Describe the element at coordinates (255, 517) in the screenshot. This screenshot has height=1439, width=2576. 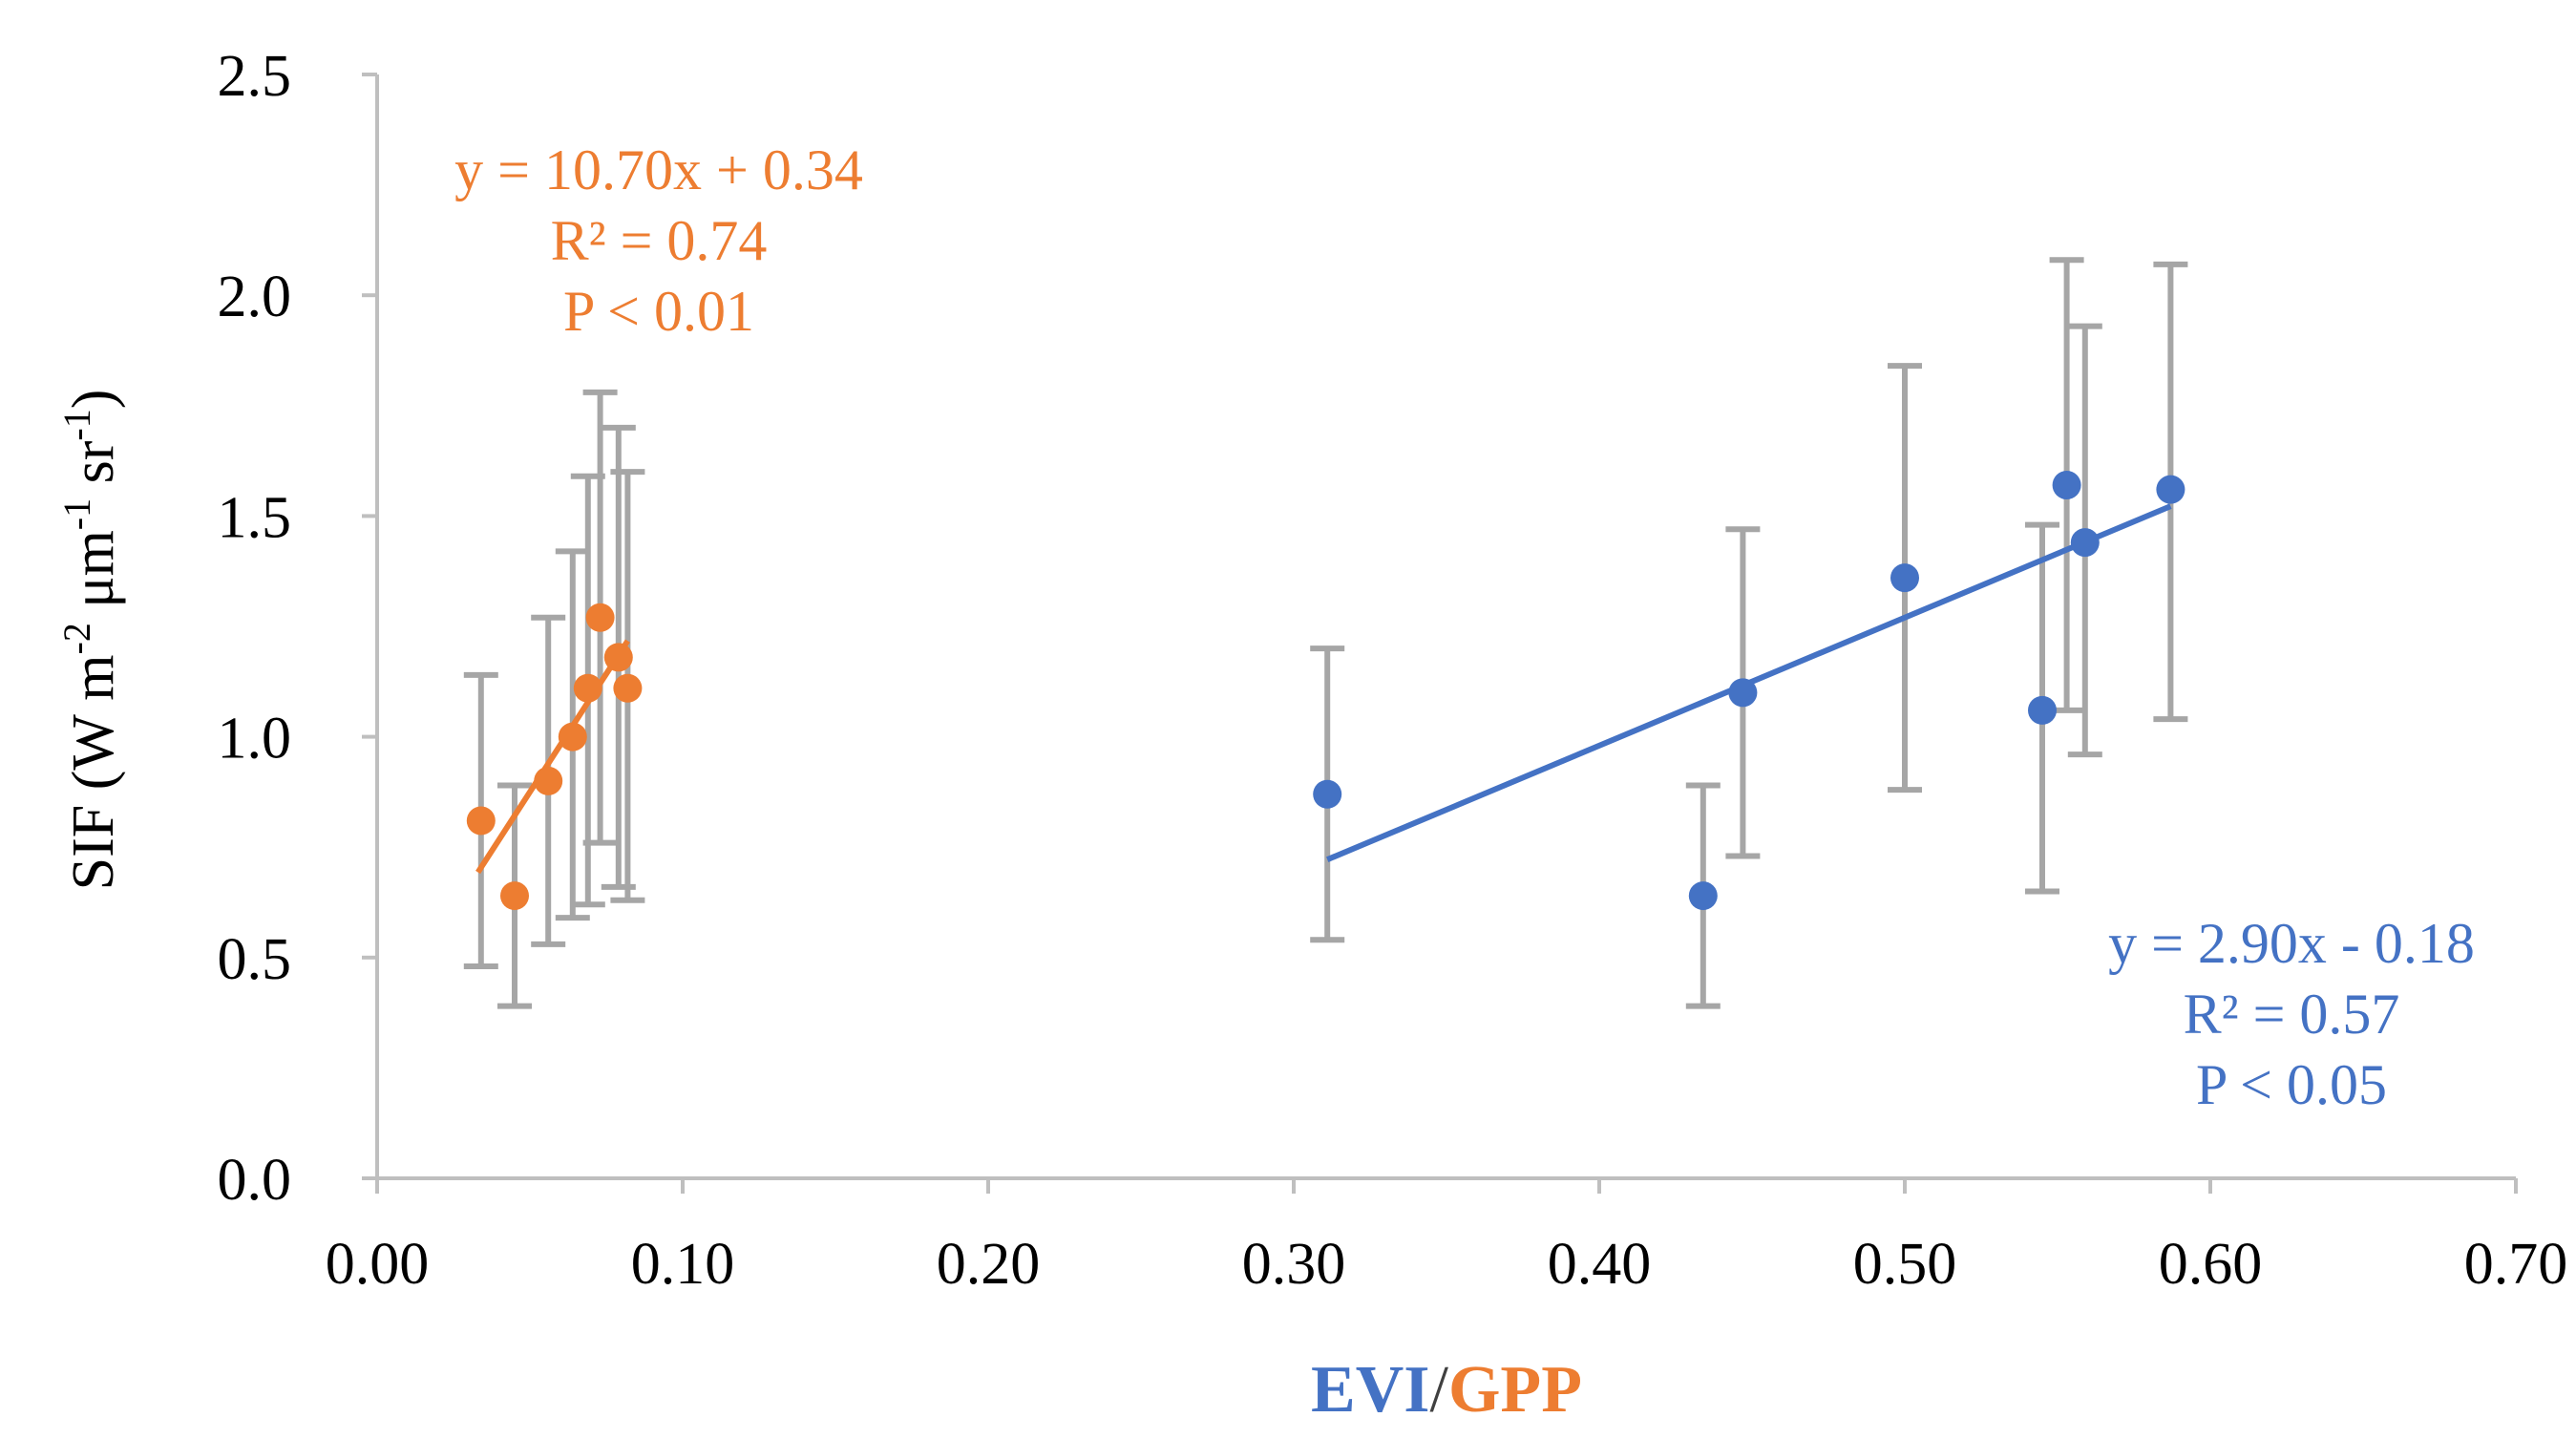
I see `y-tick-label: 1.5` at that location.